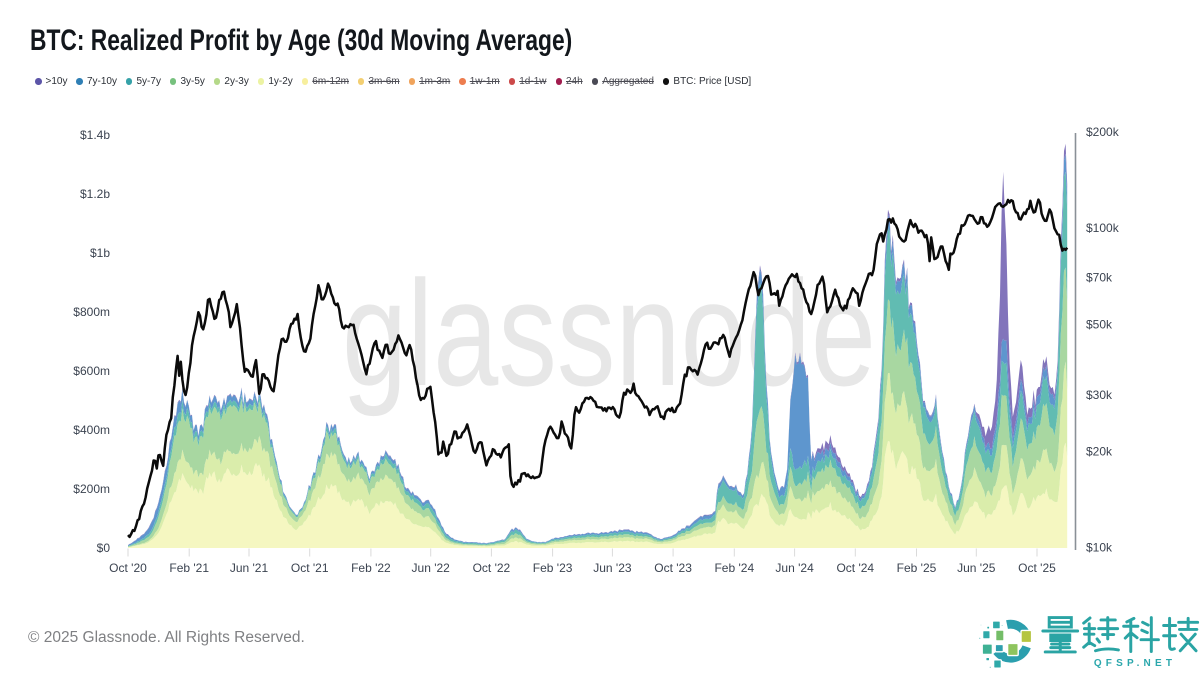 Image resolution: width=1200 pixels, height=675 pixels. Describe the element at coordinates (104, 548) in the screenshot. I see `svg-text: $0` at that location.